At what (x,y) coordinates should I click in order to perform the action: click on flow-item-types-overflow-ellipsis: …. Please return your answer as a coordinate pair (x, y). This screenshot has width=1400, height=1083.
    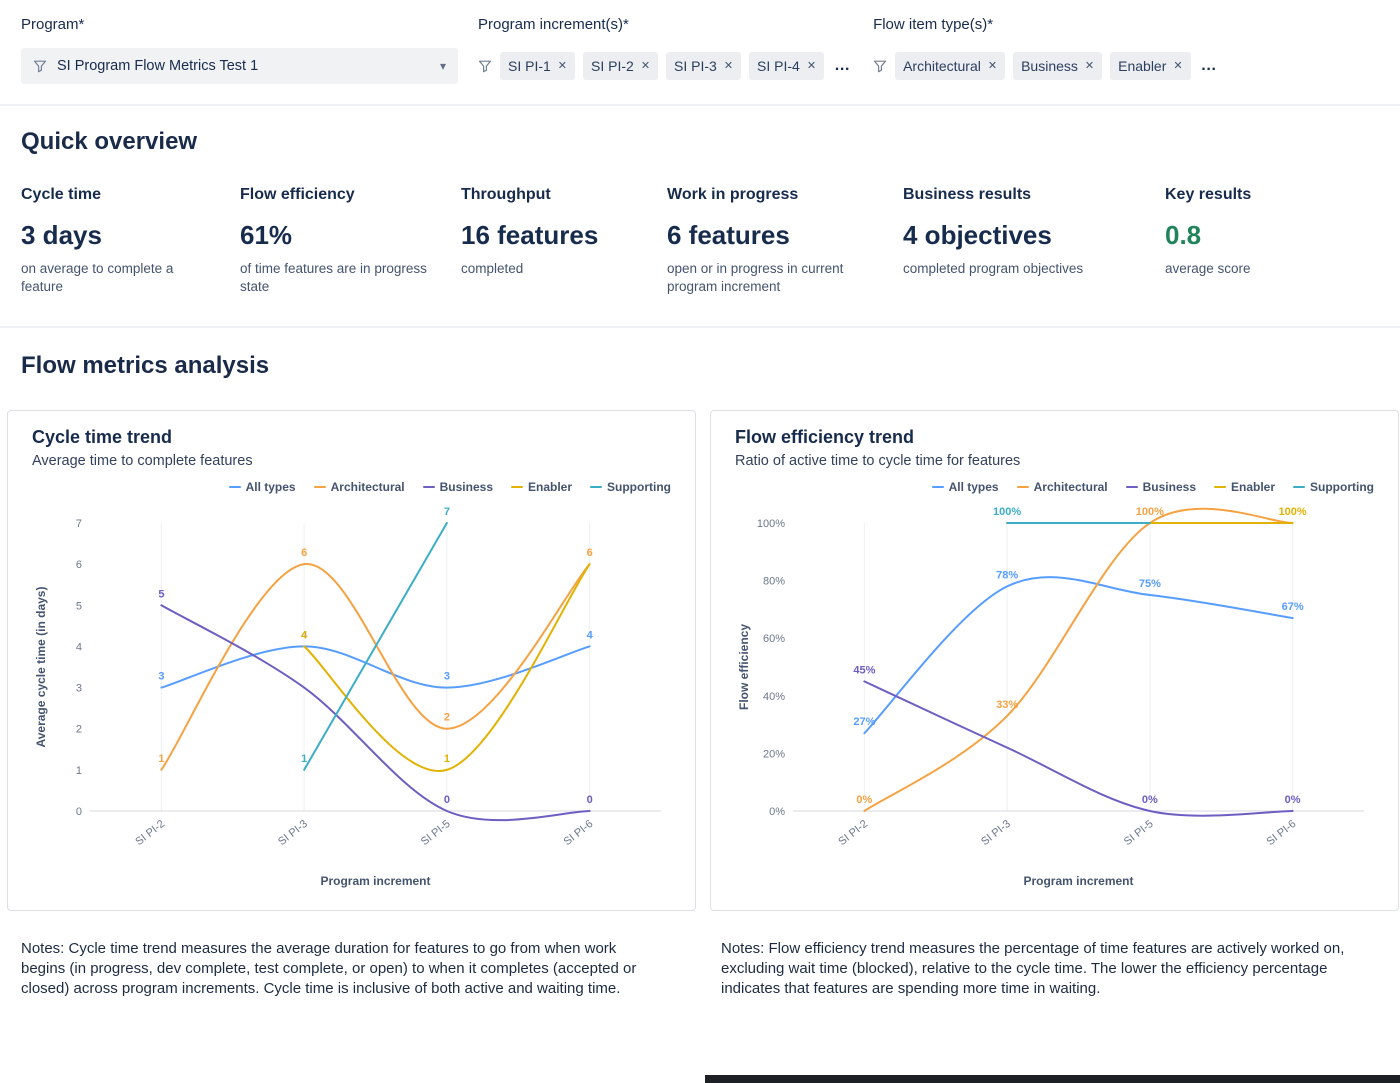
    Looking at the image, I should click on (1209, 65).